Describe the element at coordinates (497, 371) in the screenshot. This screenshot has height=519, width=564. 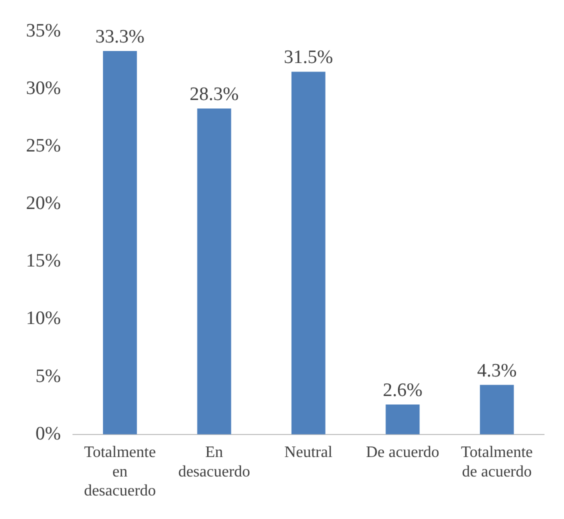
I see `data-label: 4.3%` at that location.